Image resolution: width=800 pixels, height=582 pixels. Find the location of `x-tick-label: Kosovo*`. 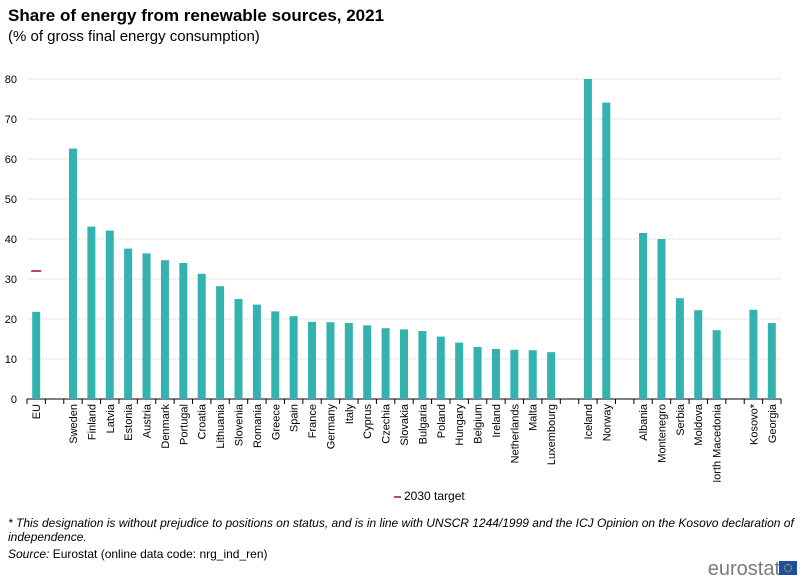

x-tick-label: Kosovo* is located at coordinates (754, 424).